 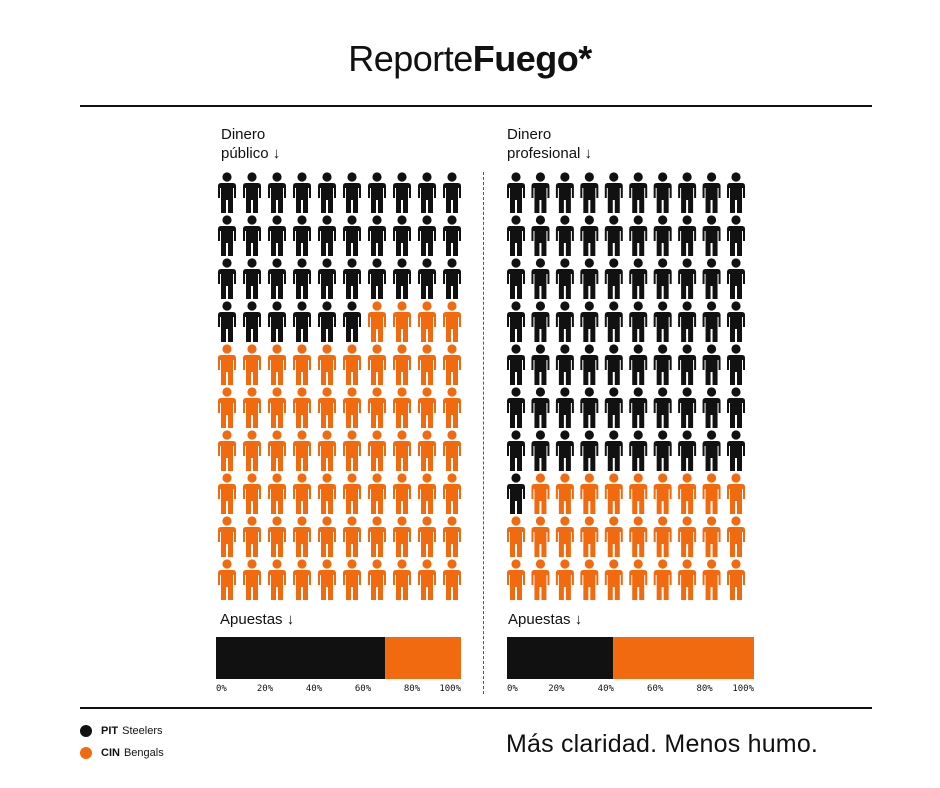 What do you see at coordinates (122, 753) in the screenshot?
I see `legend-item-cin: CIN Bengals` at bounding box center [122, 753].